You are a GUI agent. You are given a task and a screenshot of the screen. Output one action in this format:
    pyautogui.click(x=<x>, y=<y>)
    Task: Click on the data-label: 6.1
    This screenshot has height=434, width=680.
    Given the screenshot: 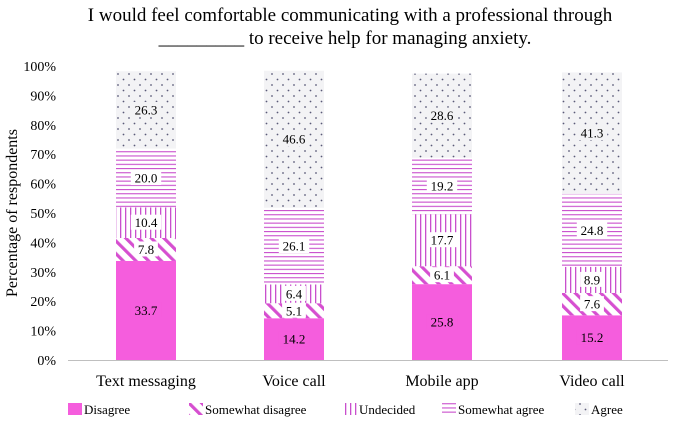 What is the action you would take?
    pyautogui.click(x=442, y=275)
    